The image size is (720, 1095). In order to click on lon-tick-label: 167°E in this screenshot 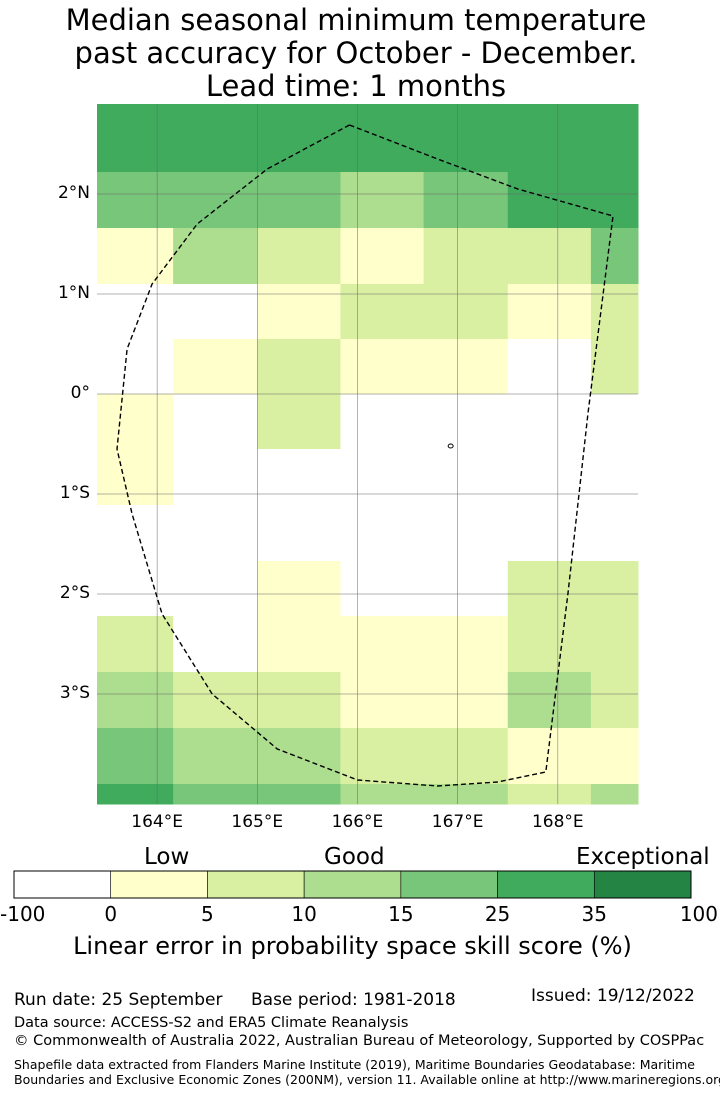, I will do `click(457, 822)`.